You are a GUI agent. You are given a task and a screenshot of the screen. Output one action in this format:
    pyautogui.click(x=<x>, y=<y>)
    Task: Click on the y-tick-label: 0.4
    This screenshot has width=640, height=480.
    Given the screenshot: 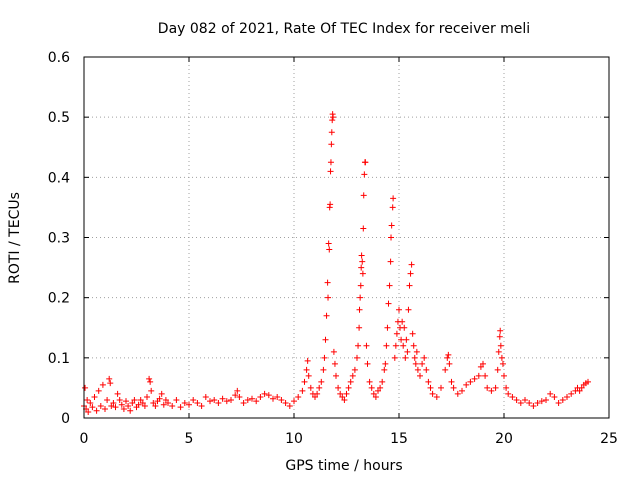 What is the action you would take?
    pyautogui.click(x=59, y=178)
    